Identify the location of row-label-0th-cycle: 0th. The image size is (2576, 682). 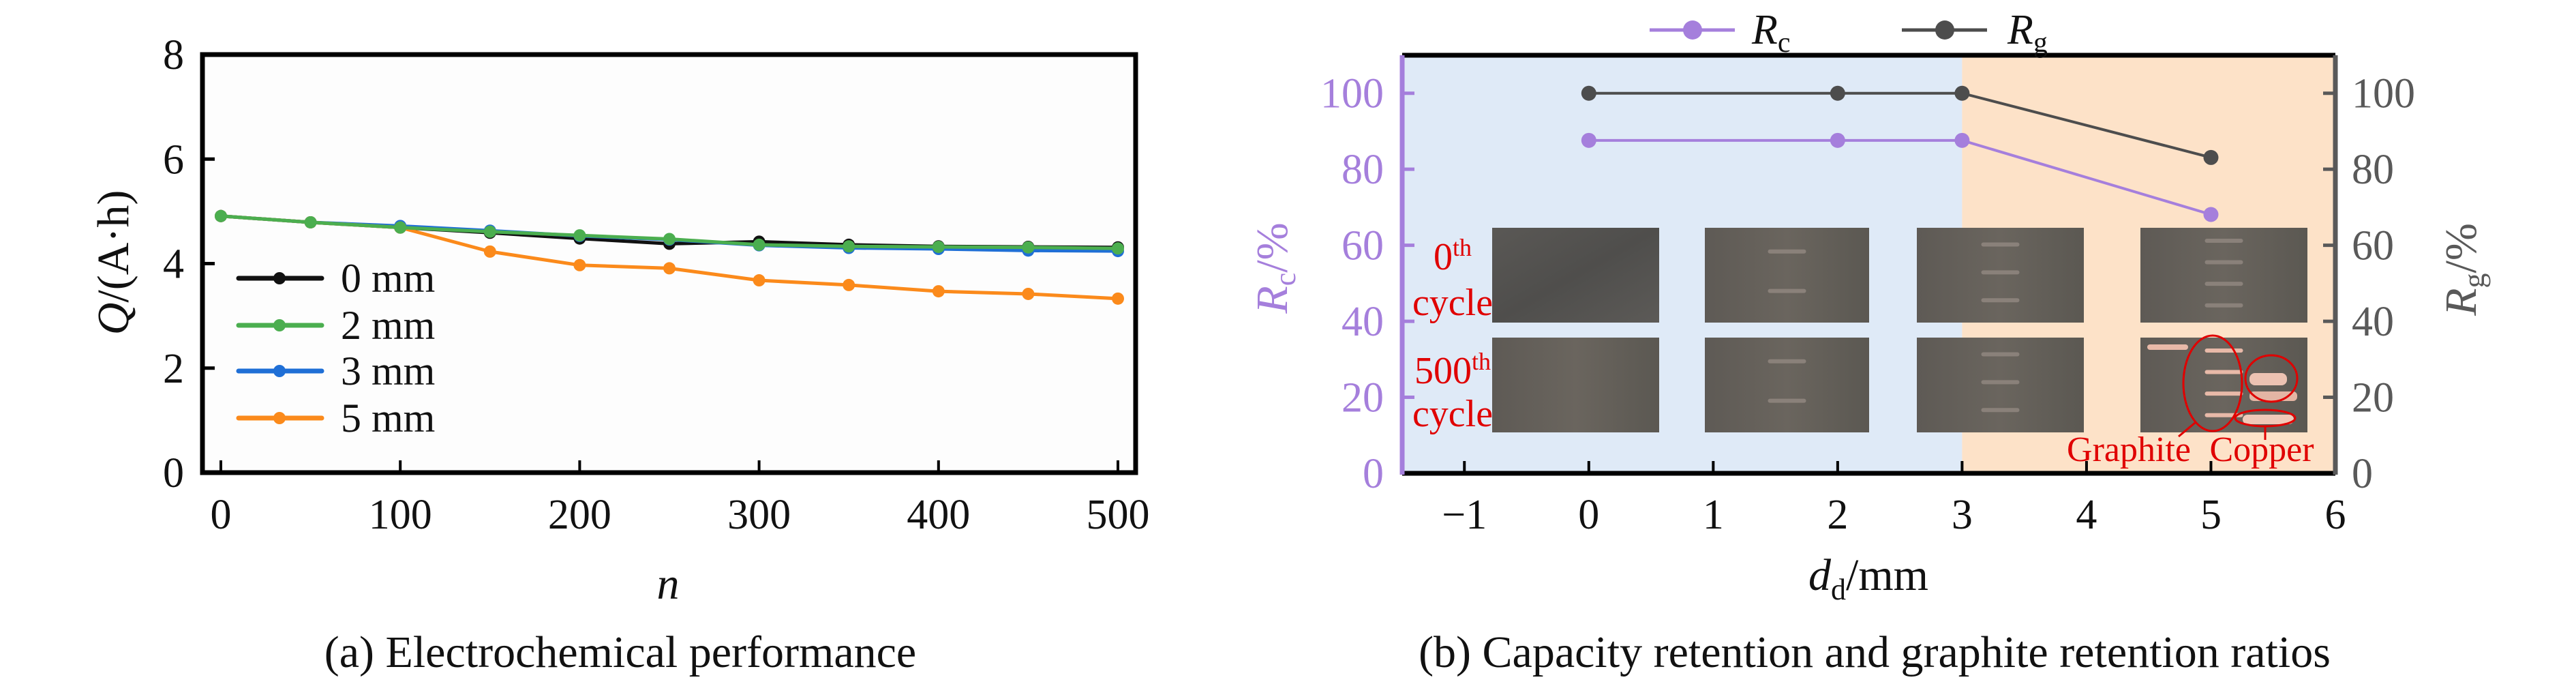
(1453, 256).